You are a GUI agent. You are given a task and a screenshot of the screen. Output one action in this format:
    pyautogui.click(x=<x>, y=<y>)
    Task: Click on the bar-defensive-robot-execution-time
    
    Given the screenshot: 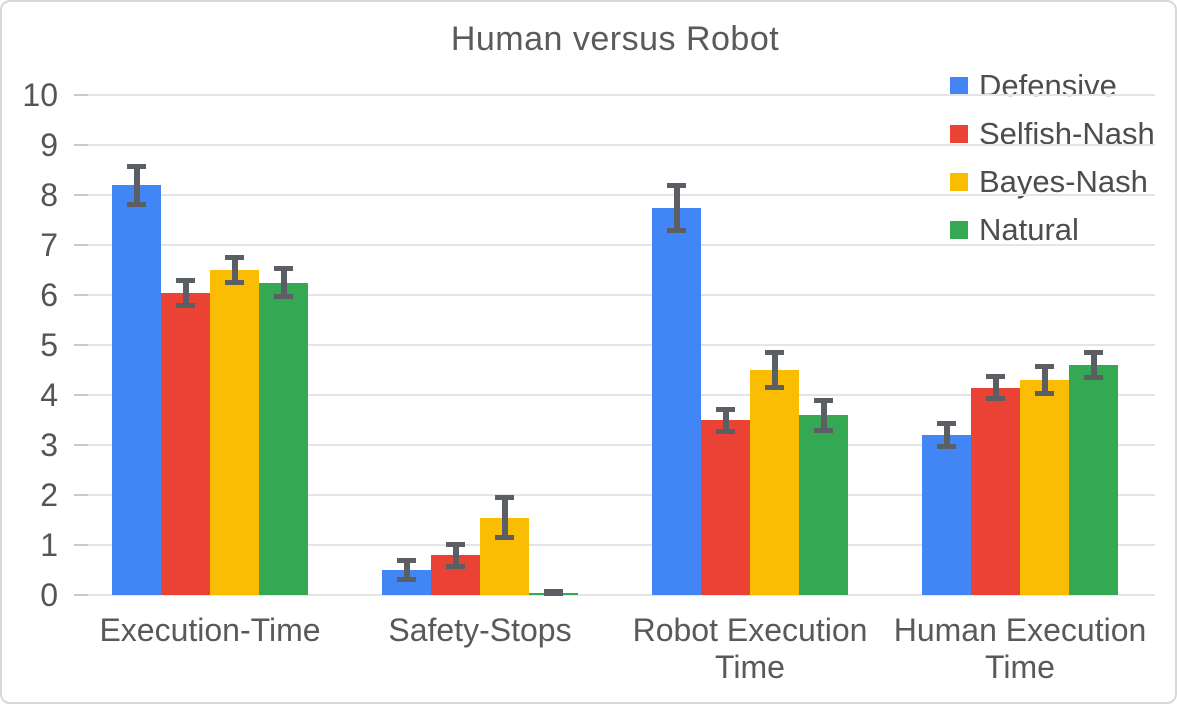 What is the action you would take?
    pyautogui.click(x=676, y=401)
    